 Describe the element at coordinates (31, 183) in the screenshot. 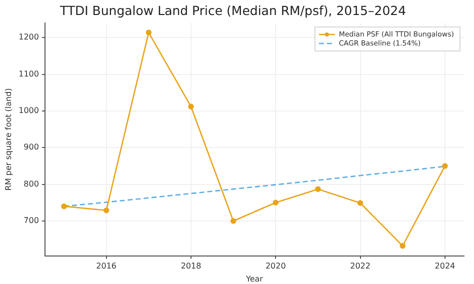

I see `y-tick-label: 800` at that location.